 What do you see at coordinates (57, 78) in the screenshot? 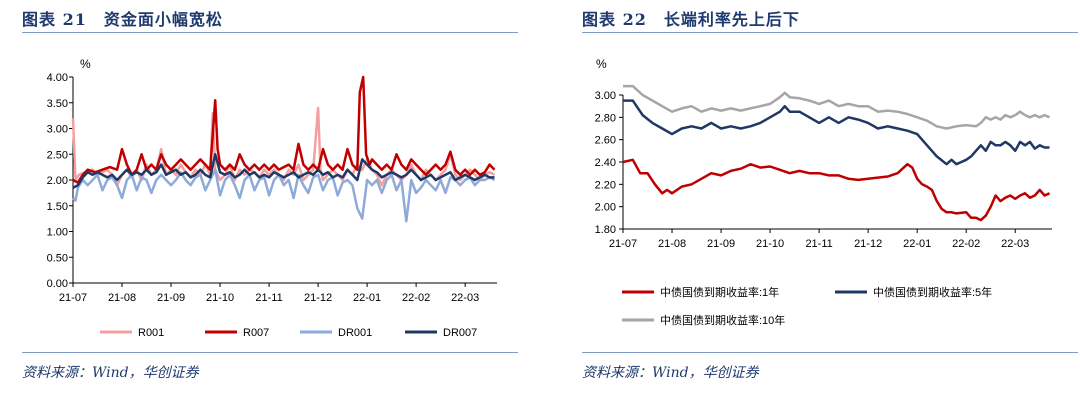
I see `y-tick-label: 4.00` at bounding box center [57, 78].